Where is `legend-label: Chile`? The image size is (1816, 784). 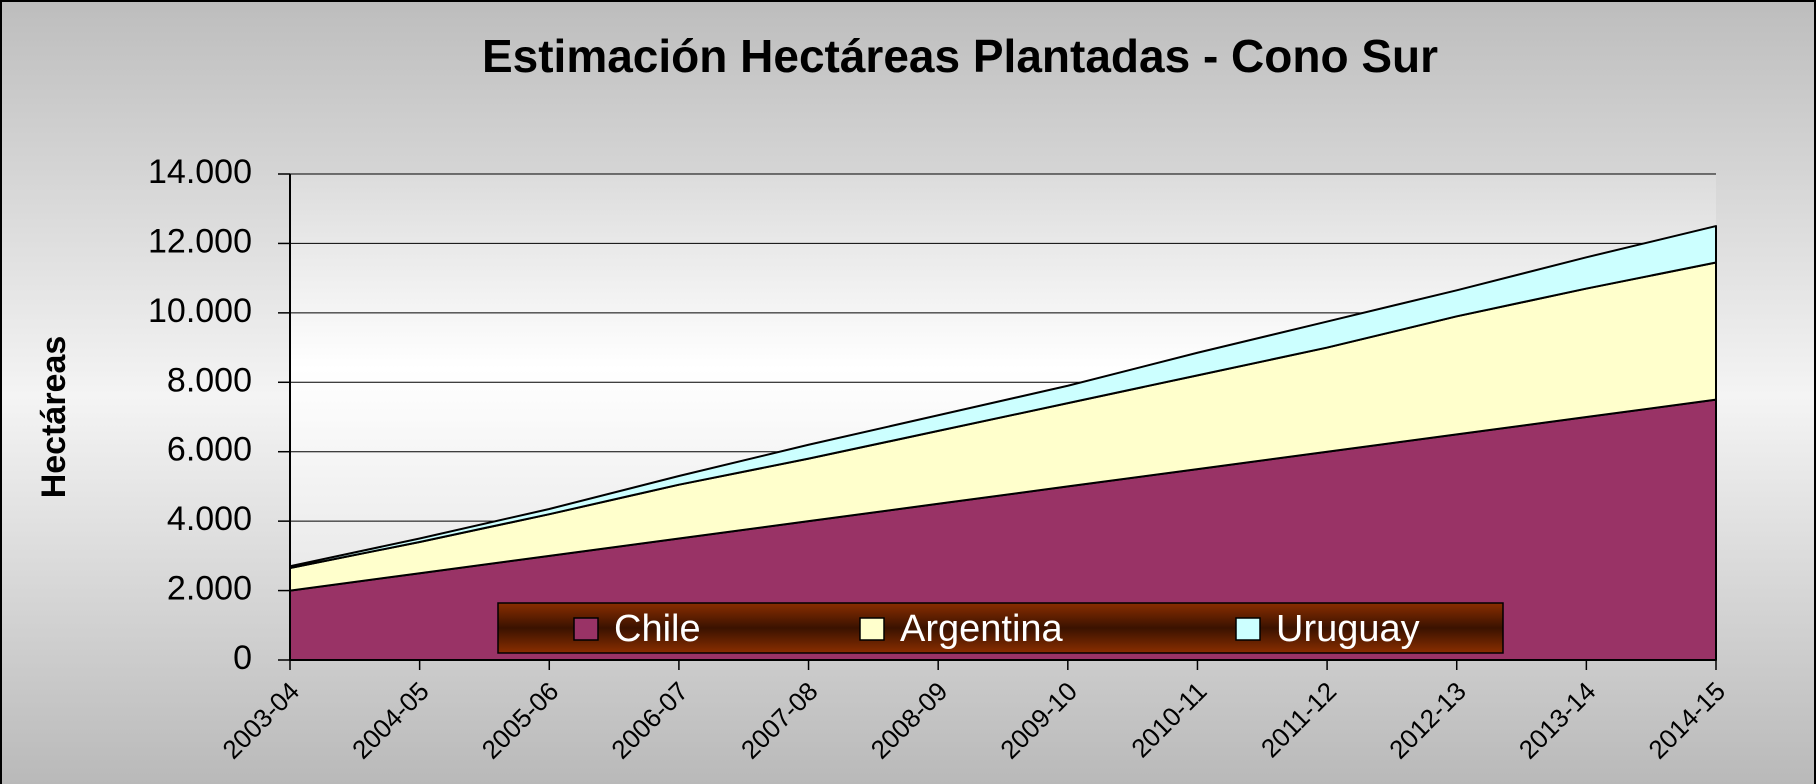
legend-label: Chile is located at coordinates (657, 629).